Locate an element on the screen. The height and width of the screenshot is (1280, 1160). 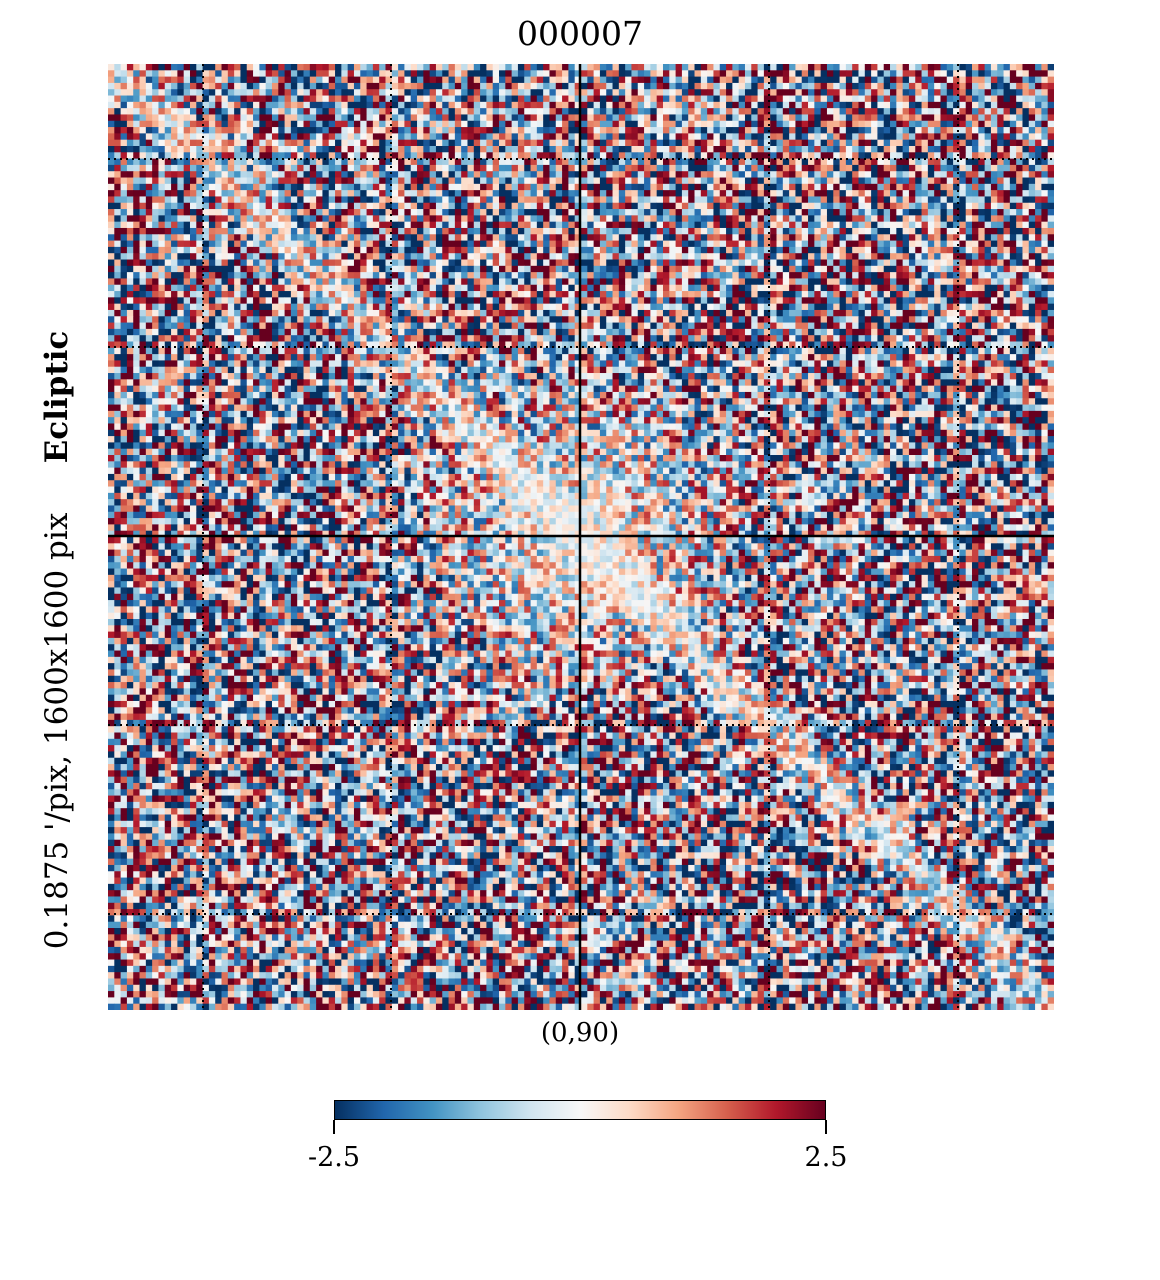
chart-title: 000007 is located at coordinates (580, 33).